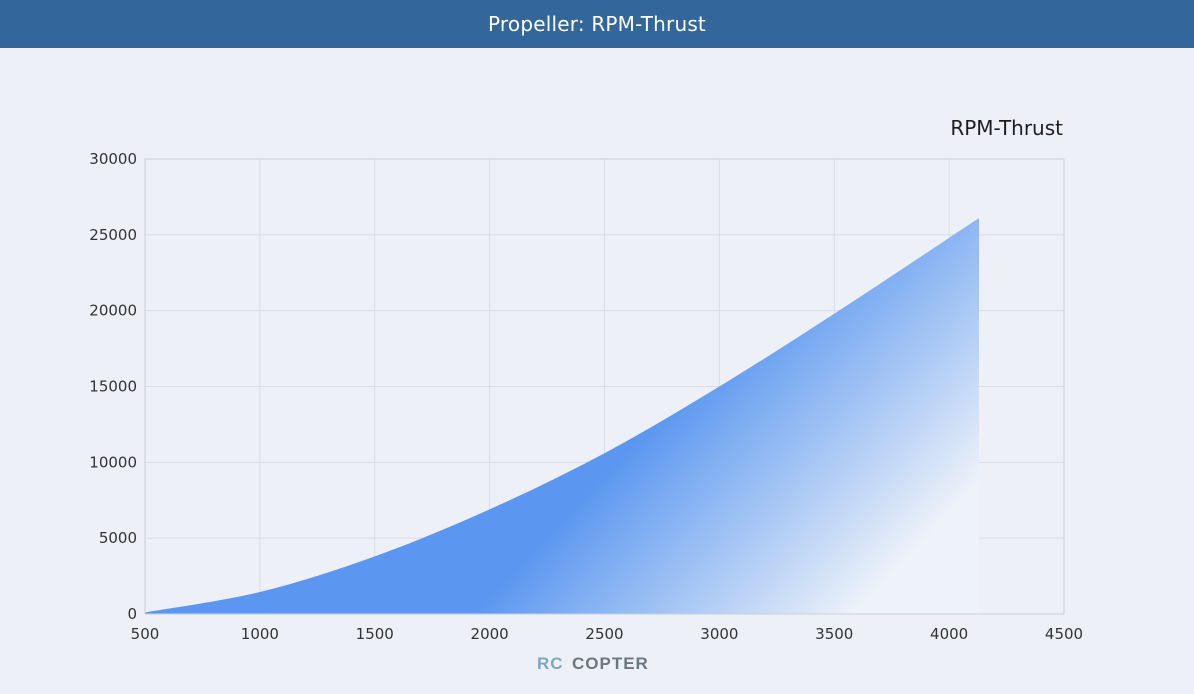  What do you see at coordinates (490, 634) in the screenshot?
I see `x-tick-label: 2000` at bounding box center [490, 634].